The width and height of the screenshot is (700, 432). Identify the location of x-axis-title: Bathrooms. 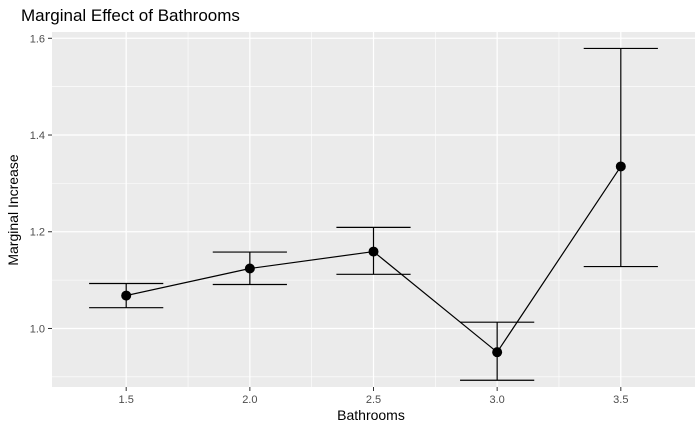
(371, 415).